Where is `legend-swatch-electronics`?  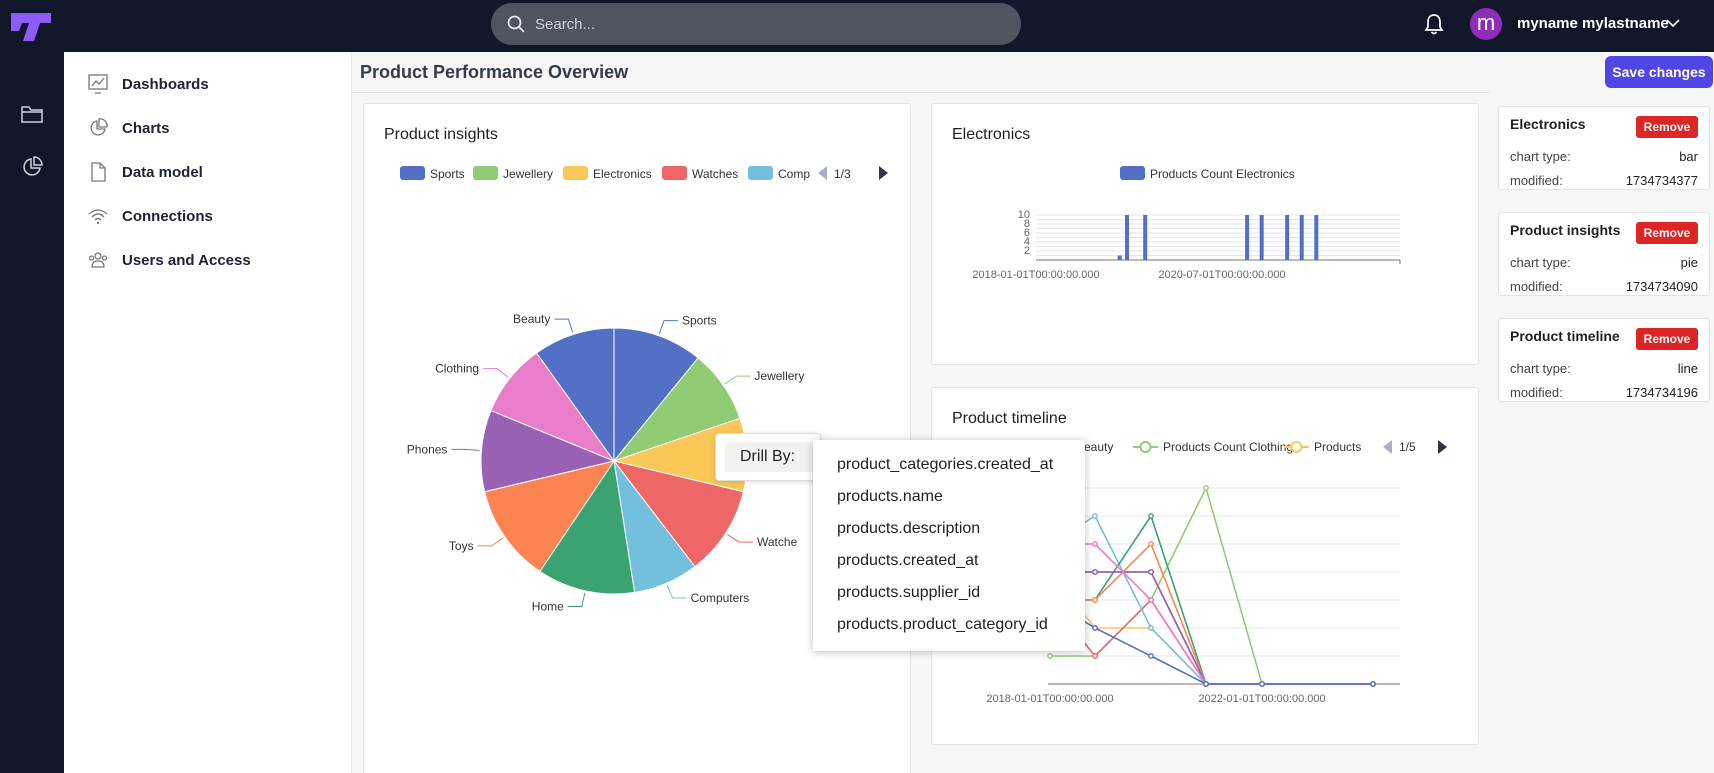 legend-swatch-electronics is located at coordinates (575, 173).